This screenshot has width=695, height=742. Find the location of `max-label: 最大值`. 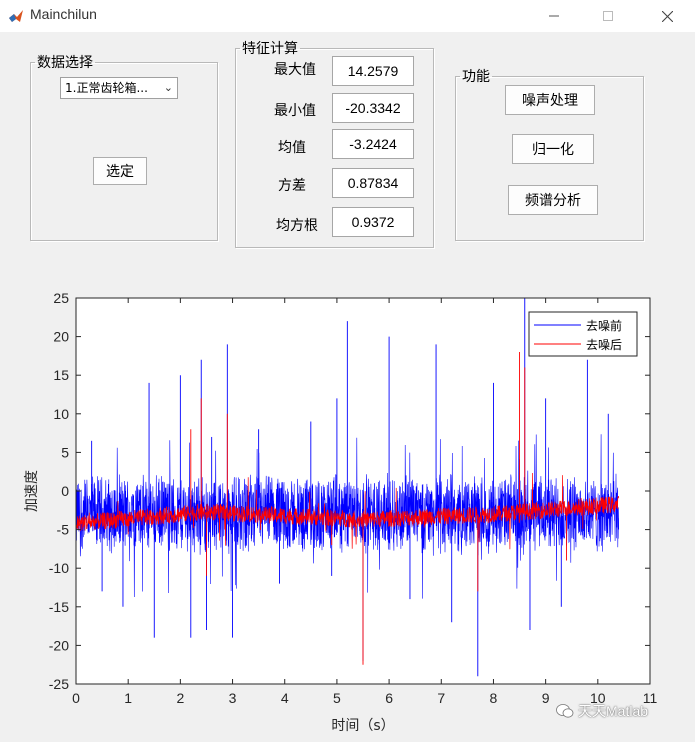

max-label: 最大值 is located at coordinates (295, 70).